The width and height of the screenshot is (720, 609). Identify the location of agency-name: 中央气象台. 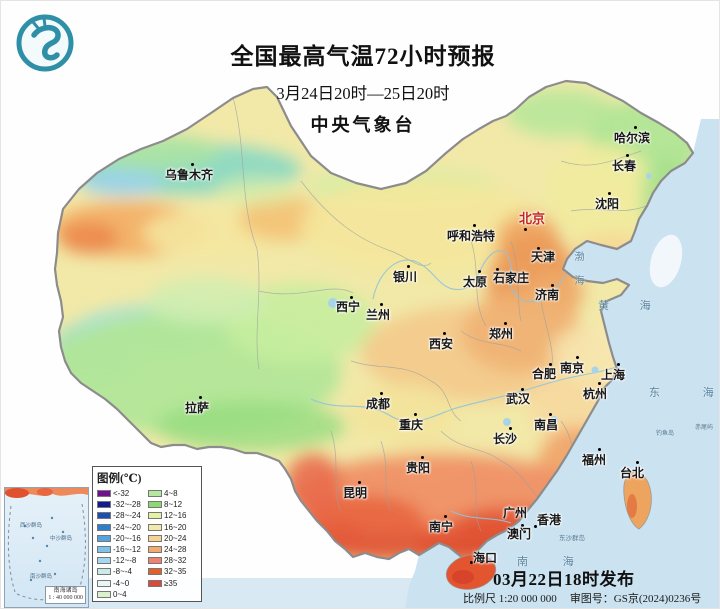
(363, 125).